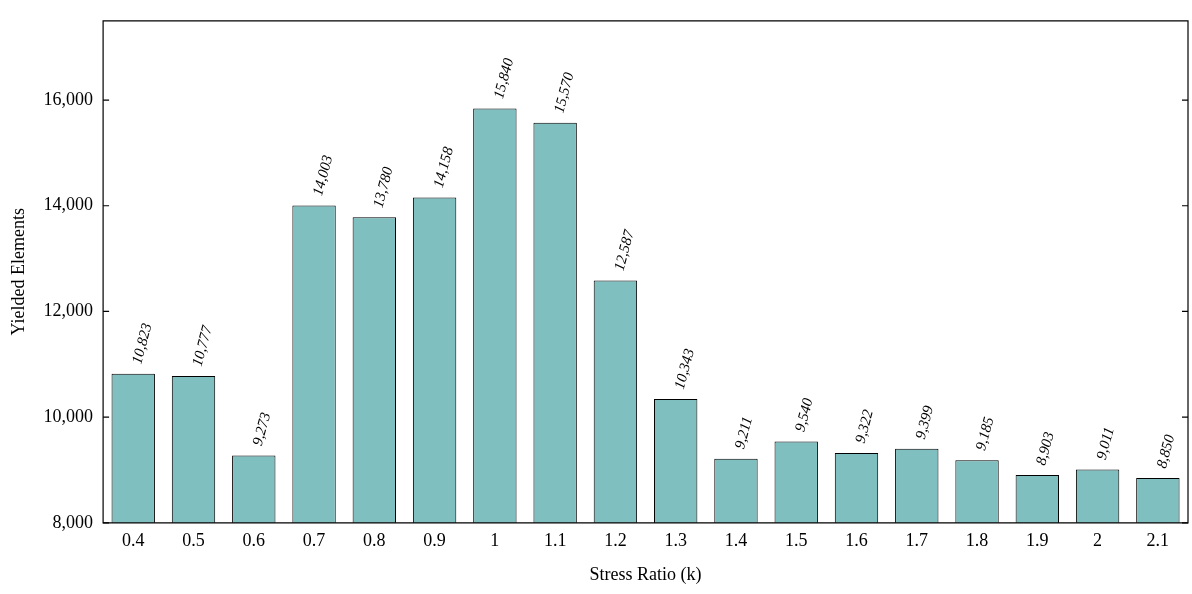  I want to click on x-tick-label: 0.5, so click(193, 540).